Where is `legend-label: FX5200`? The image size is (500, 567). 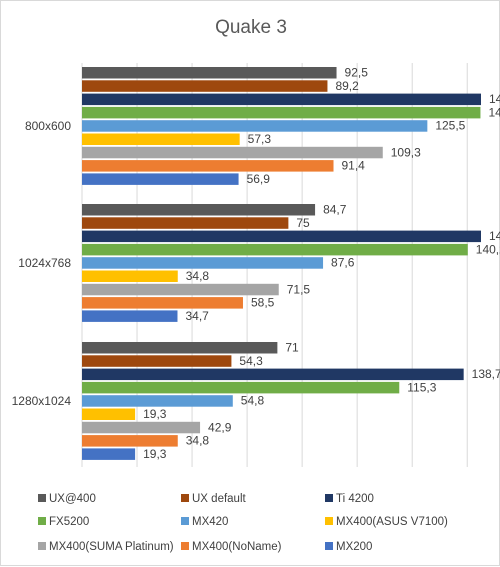
legend-label: FX5200 is located at coordinates (69, 522).